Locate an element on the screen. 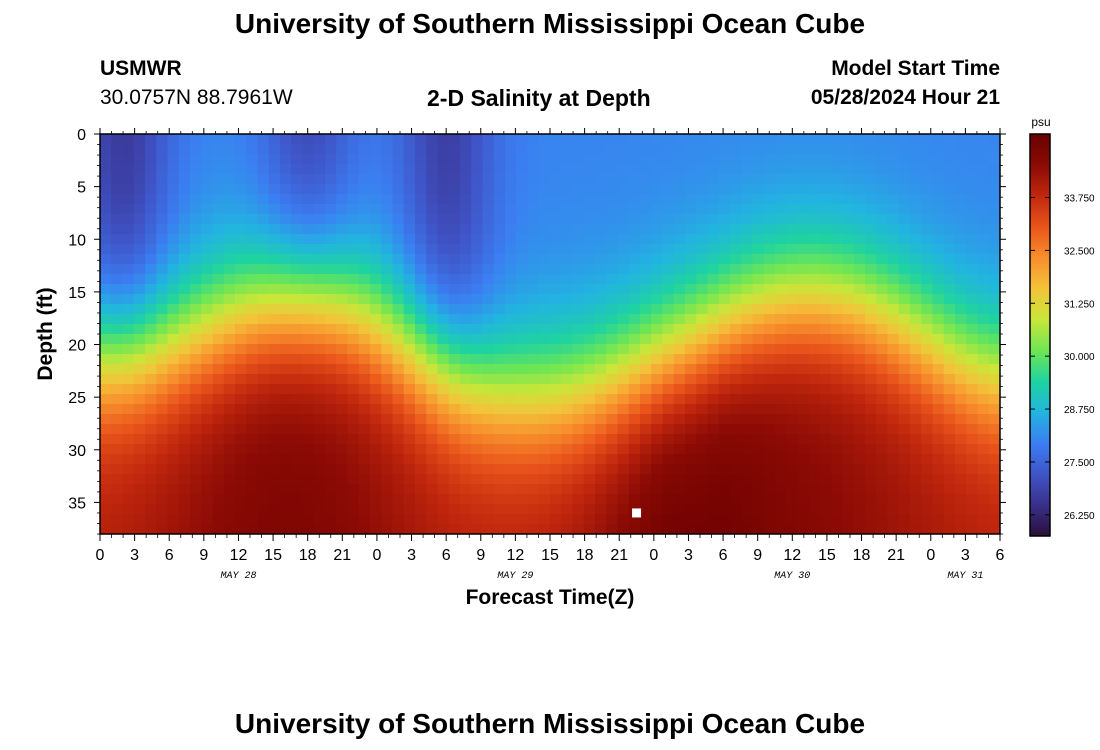 This screenshot has height=750, width=1100. colorbar-tick-label: 31.250 is located at coordinates (1079, 304).